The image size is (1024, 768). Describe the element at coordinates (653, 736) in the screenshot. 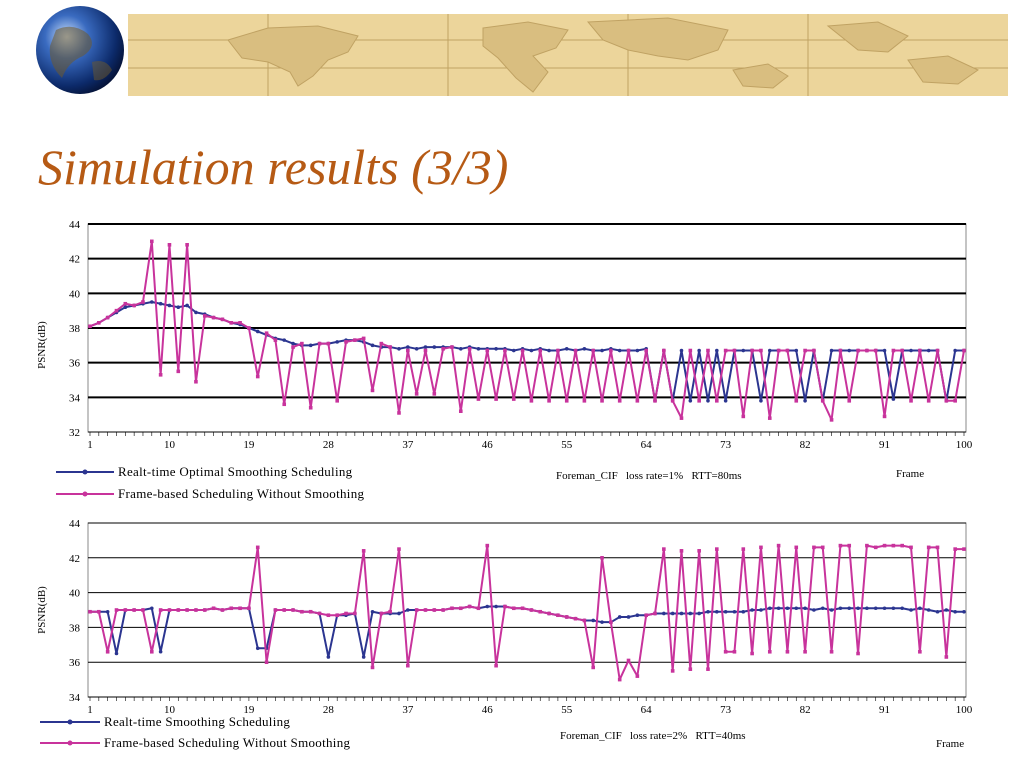

I see `chart-annotation: Foreman_CIF loss rate=2% RTT=40ms` at that location.